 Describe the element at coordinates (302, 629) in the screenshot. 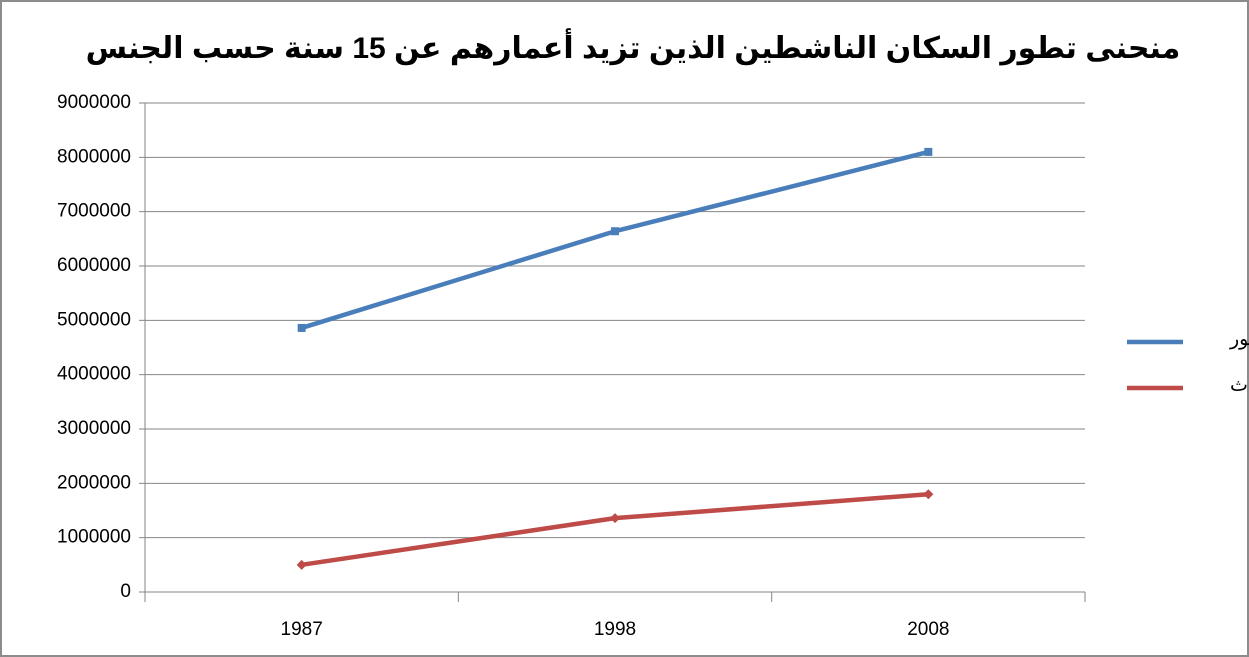

I see `x-tick-label: 1987` at that location.